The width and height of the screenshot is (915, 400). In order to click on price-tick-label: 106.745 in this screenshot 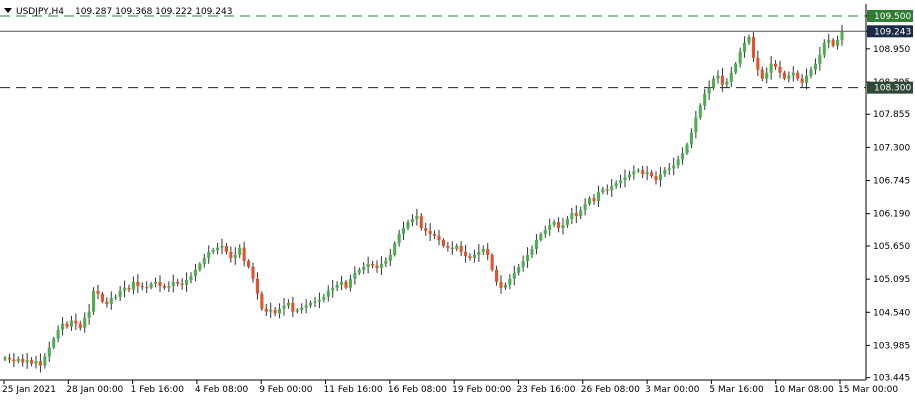, I will do `click(891, 182)`.